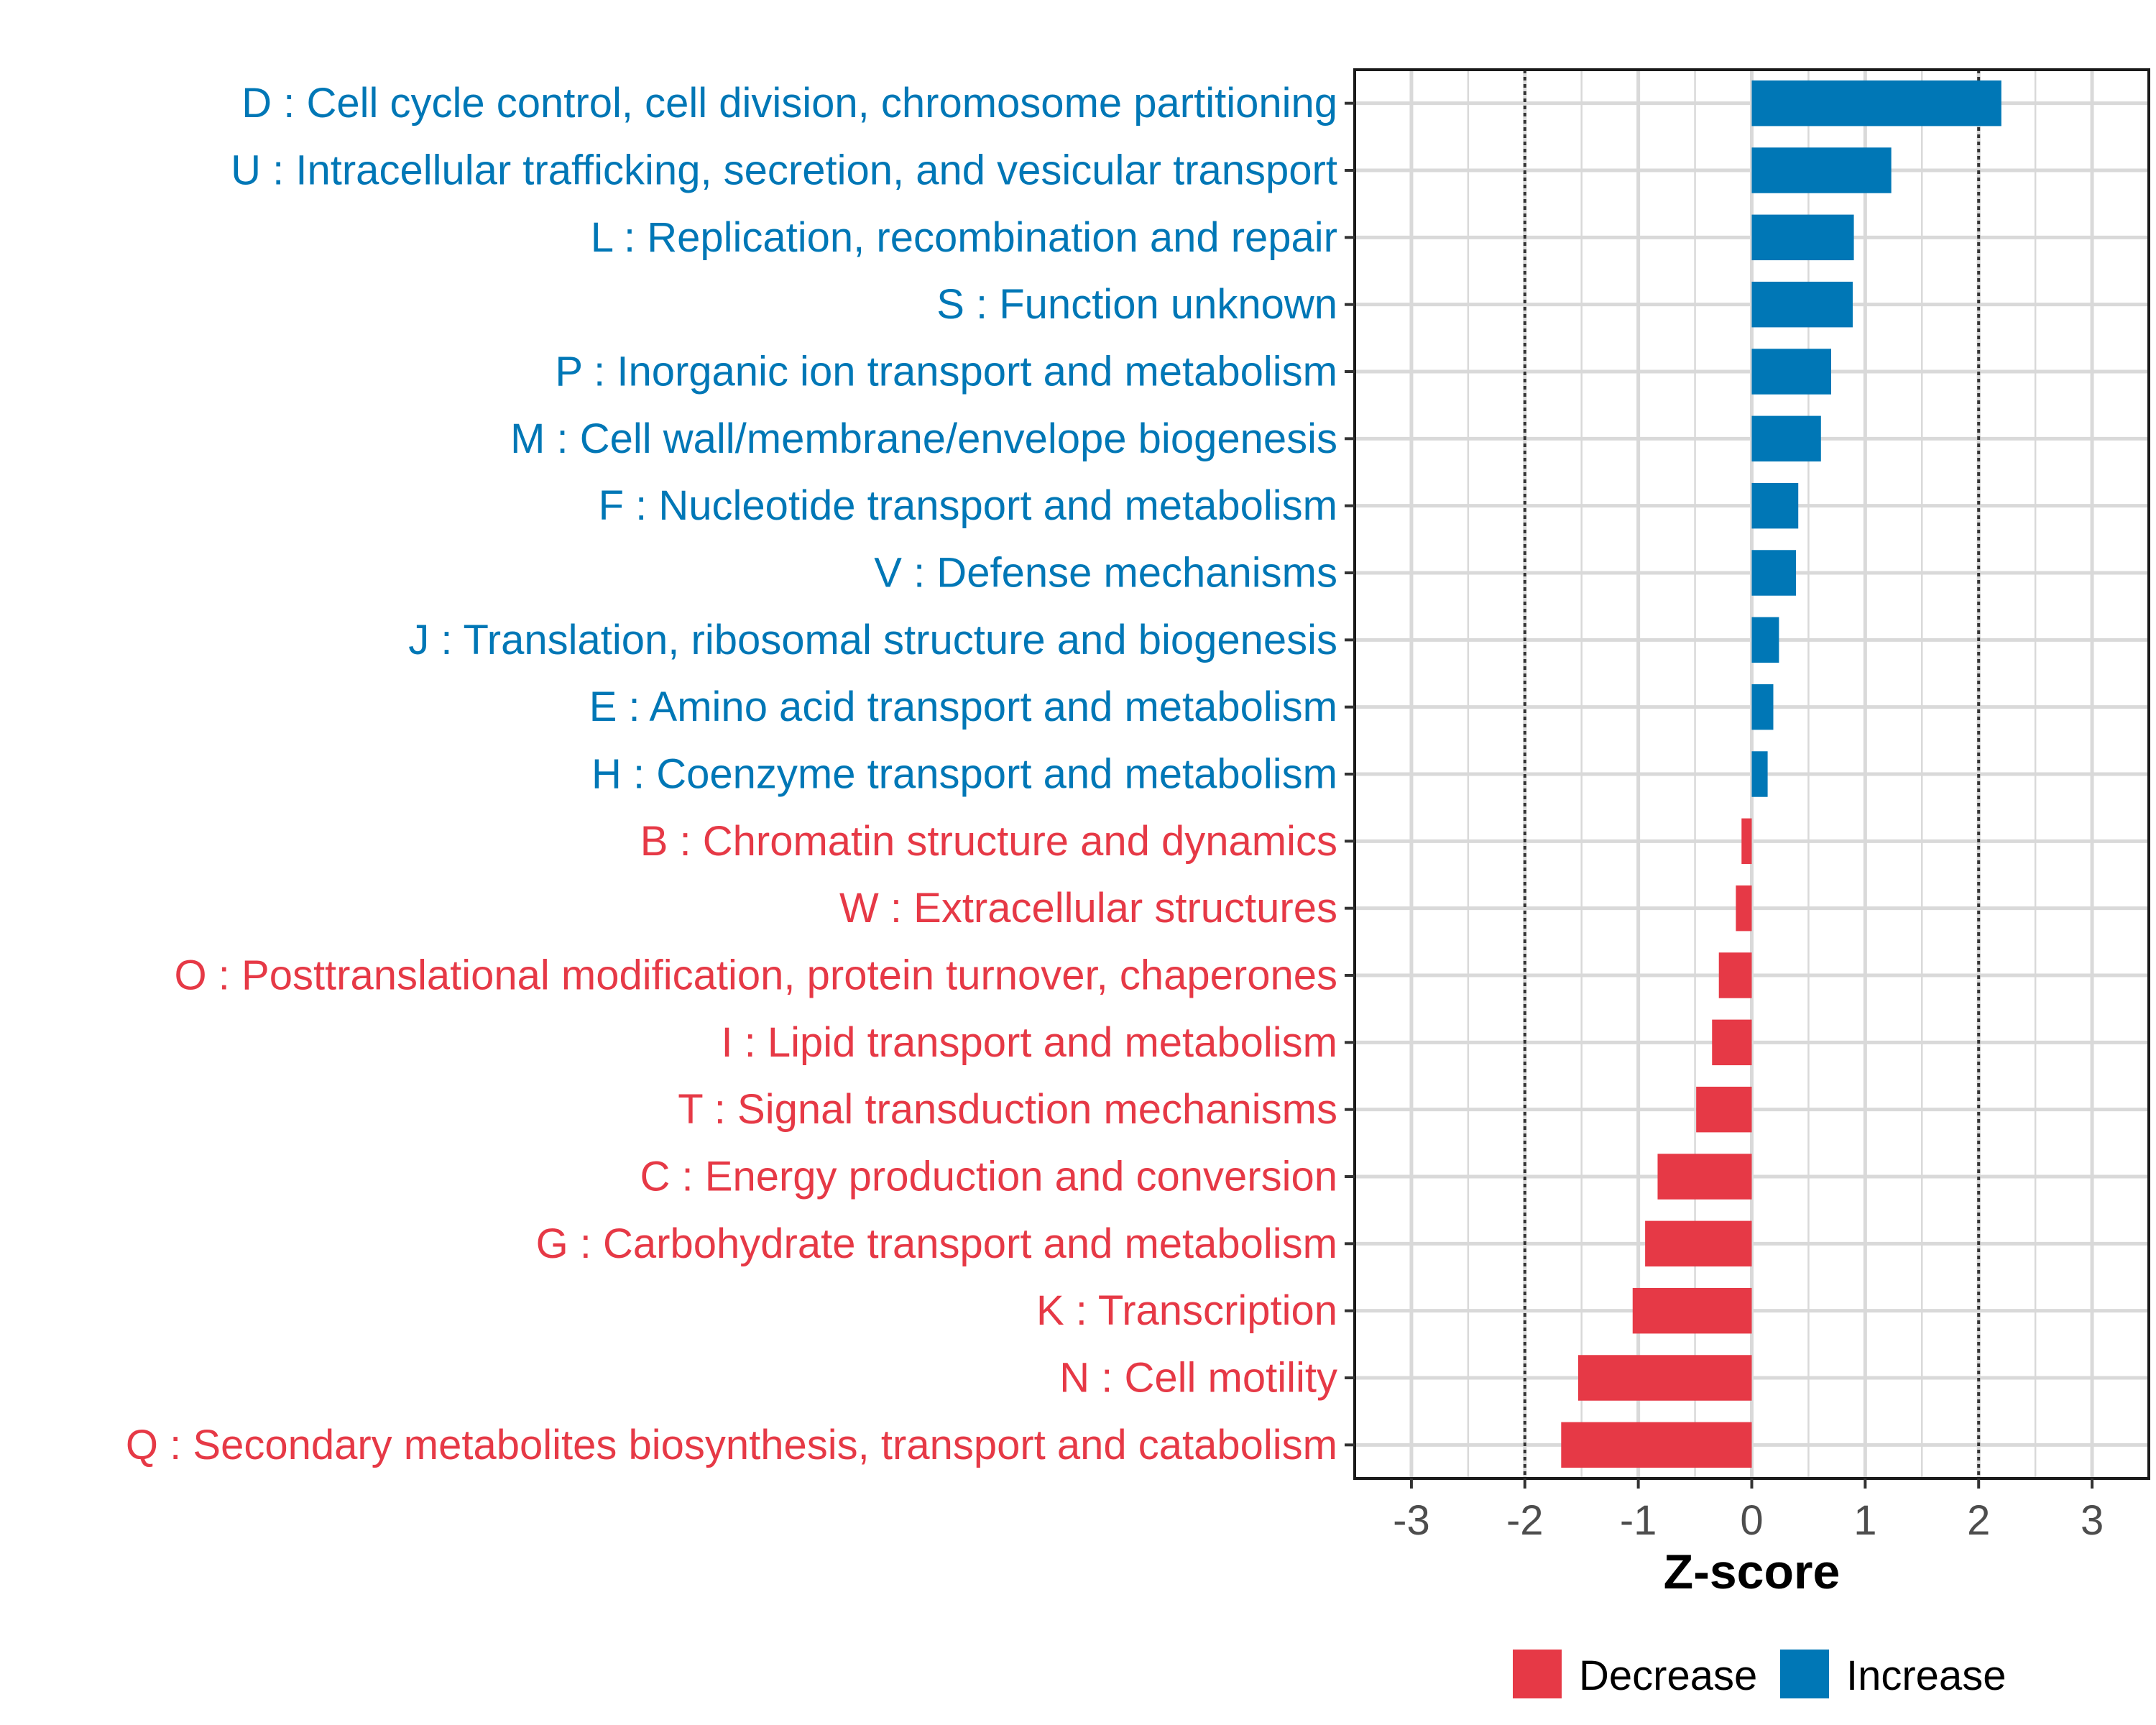 The image size is (2156, 1725). What do you see at coordinates (1865, 1520) in the screenshot?
I see `x-tick-label: 1` at bounding box center [1865, 1520].